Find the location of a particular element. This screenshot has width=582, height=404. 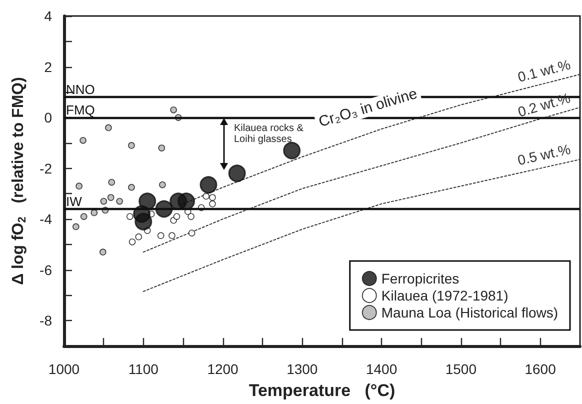

x-tick-label: 1400 is located at coordinates (382, 369).